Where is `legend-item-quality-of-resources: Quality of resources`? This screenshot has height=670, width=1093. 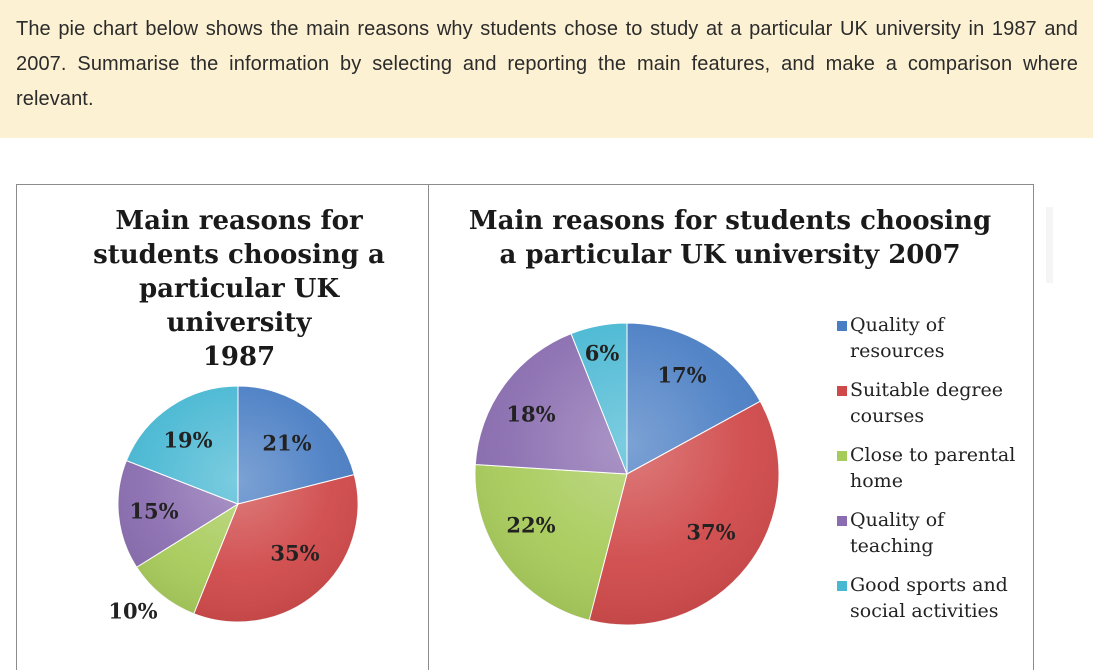 legend-item-quality-of-resources: Quality of resources is located at coordinates (933, 344).